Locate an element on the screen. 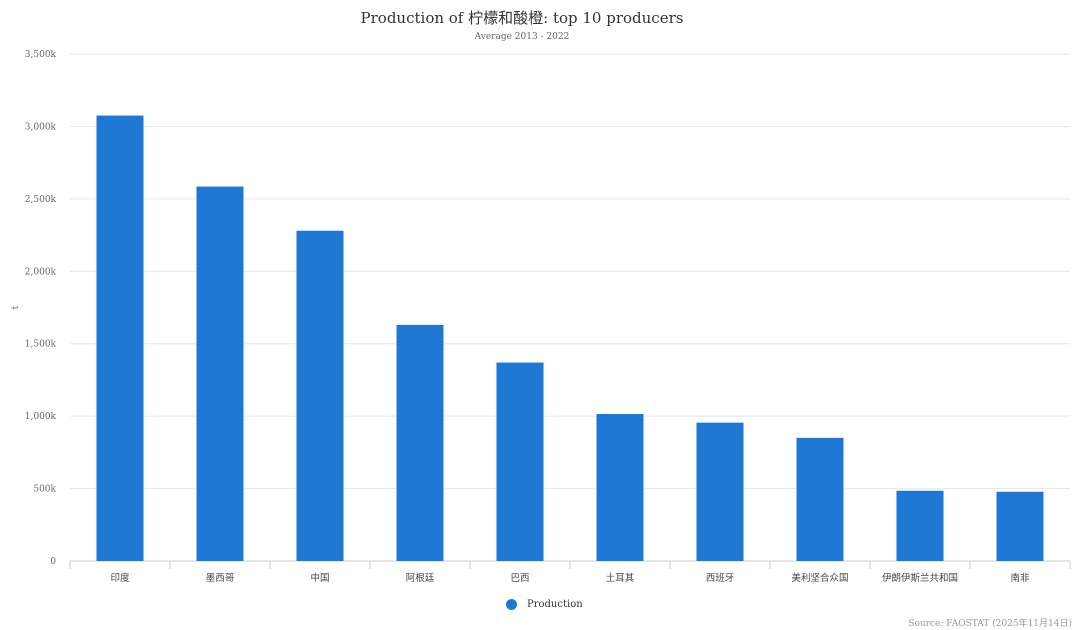 Image resolution: width=1080 pixels, height=630 pixels. y-tick-label: 3,500k is located at coordinates (41, 55).